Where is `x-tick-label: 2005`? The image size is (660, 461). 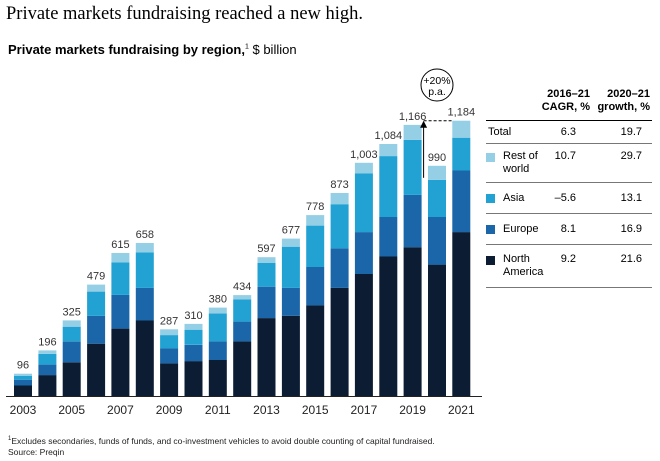
x-tick-label: 2005 is located at coordinates (71, 410).